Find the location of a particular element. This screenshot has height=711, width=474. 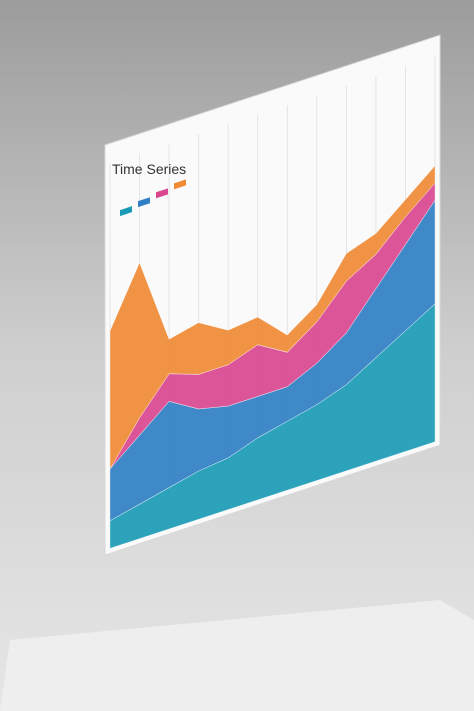

chart-title: Time Series is located at coordinates (149, 169).